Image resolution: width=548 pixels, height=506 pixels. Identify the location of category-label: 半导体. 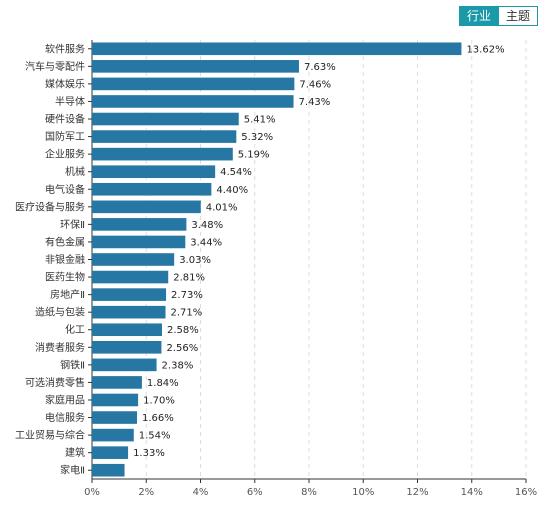
(70, 101).